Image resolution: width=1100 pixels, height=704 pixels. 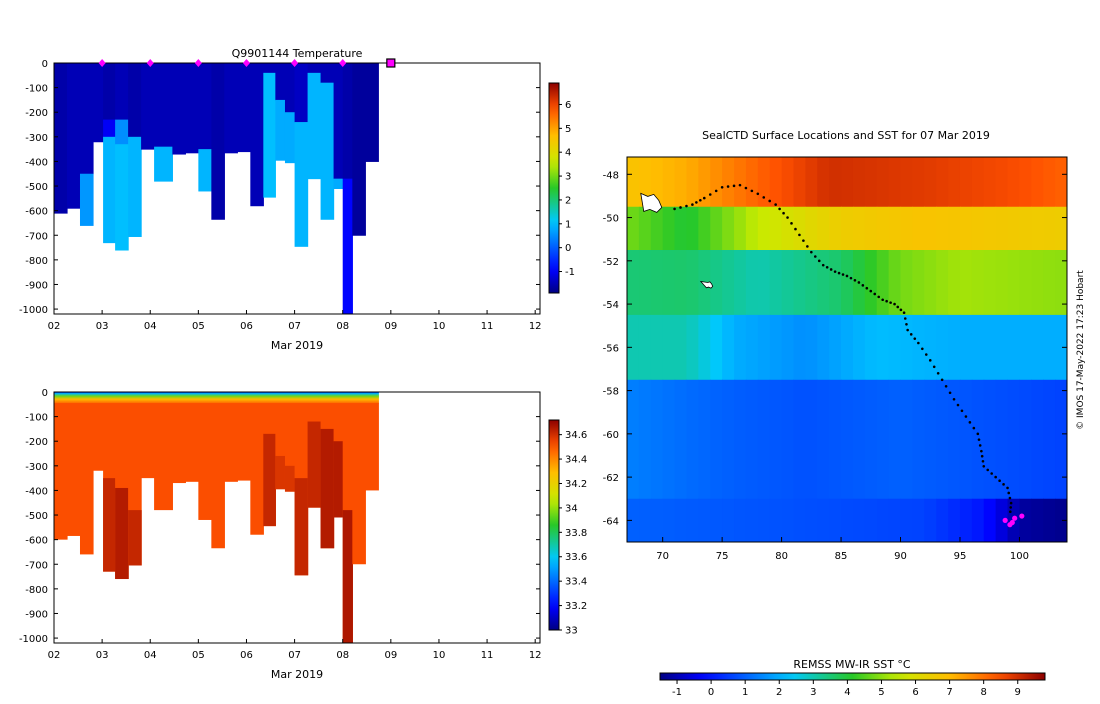 I want to click on lon-tick-label: 90, so click(x=900, y=556).